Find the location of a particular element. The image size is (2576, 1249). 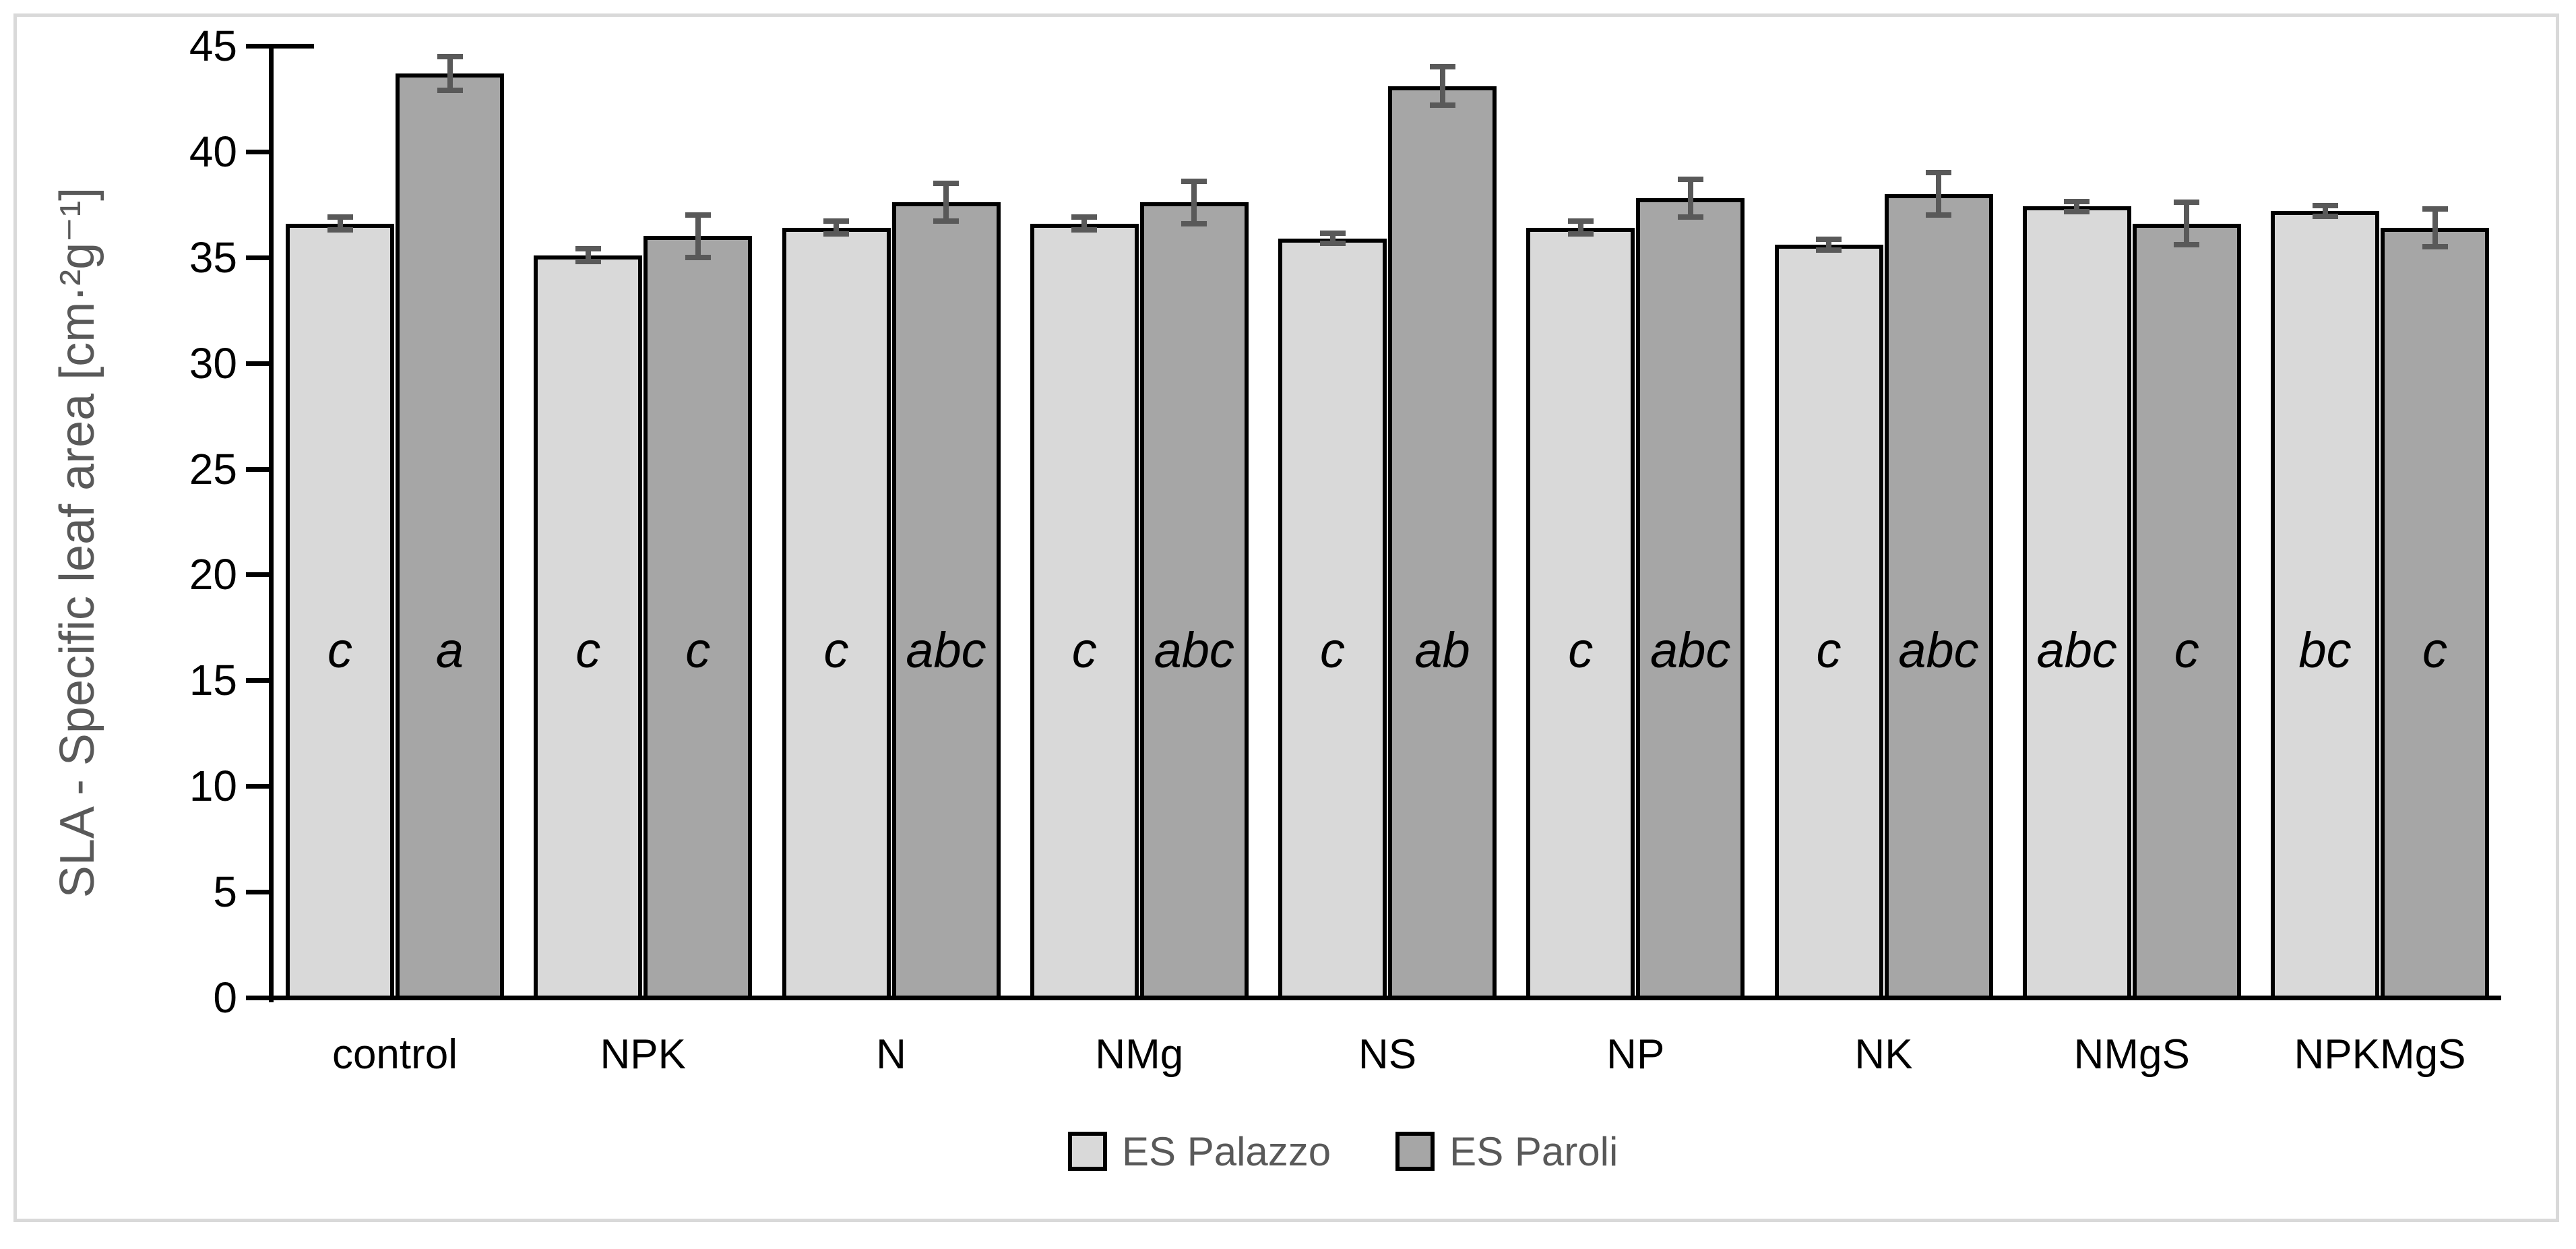

x-category-label: N is located at coordinates (891, 1054).